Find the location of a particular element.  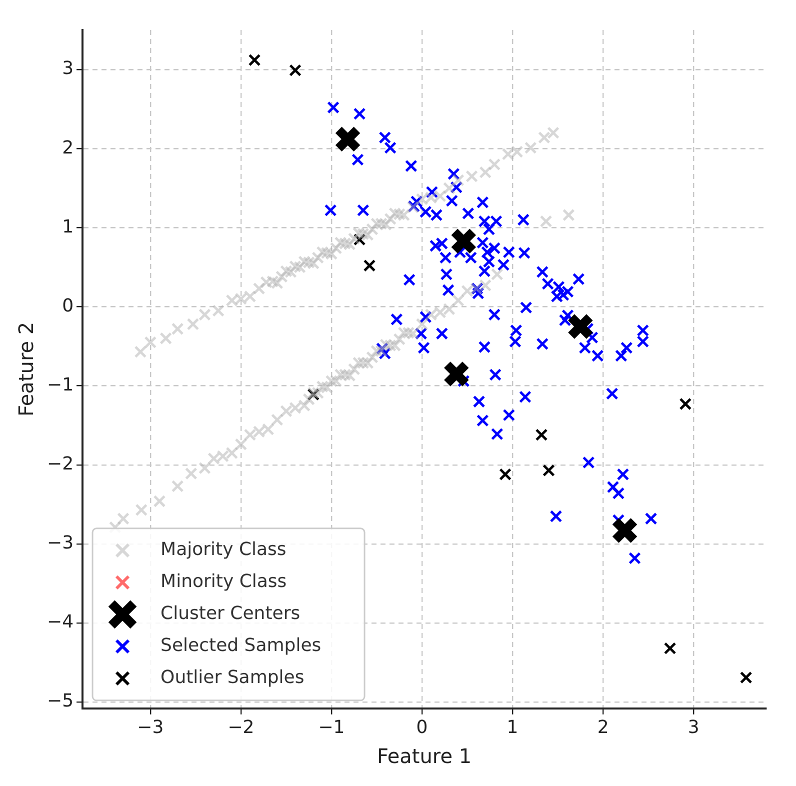

legend-label: Minority Class is located at coordinates (223, 581).